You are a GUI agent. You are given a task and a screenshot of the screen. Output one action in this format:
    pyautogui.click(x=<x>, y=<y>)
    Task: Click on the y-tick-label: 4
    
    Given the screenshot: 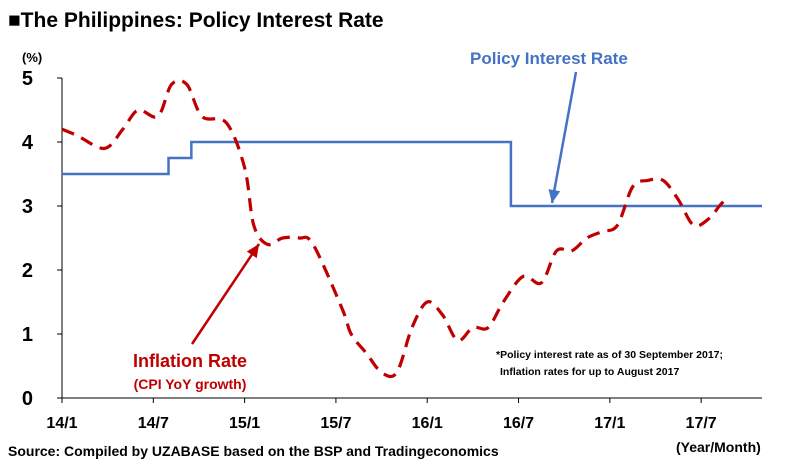 What is the action you would take?
    pyautogui.click(x=28, y=143)
    